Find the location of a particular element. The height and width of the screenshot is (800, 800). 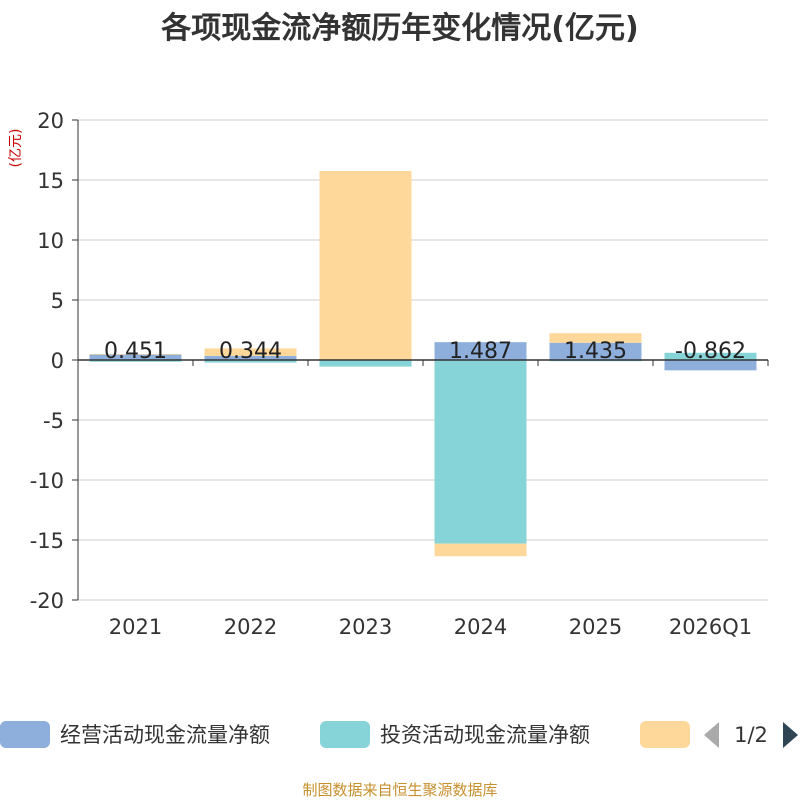

x-tick-label: 2021 is located at coordinates (135, 627).